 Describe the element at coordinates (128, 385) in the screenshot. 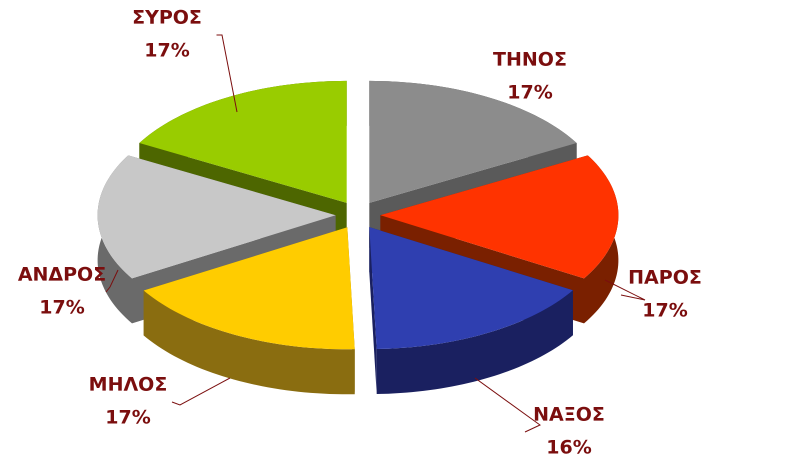

I see `slice-label: ΜΗΛΟΣ` at that location.